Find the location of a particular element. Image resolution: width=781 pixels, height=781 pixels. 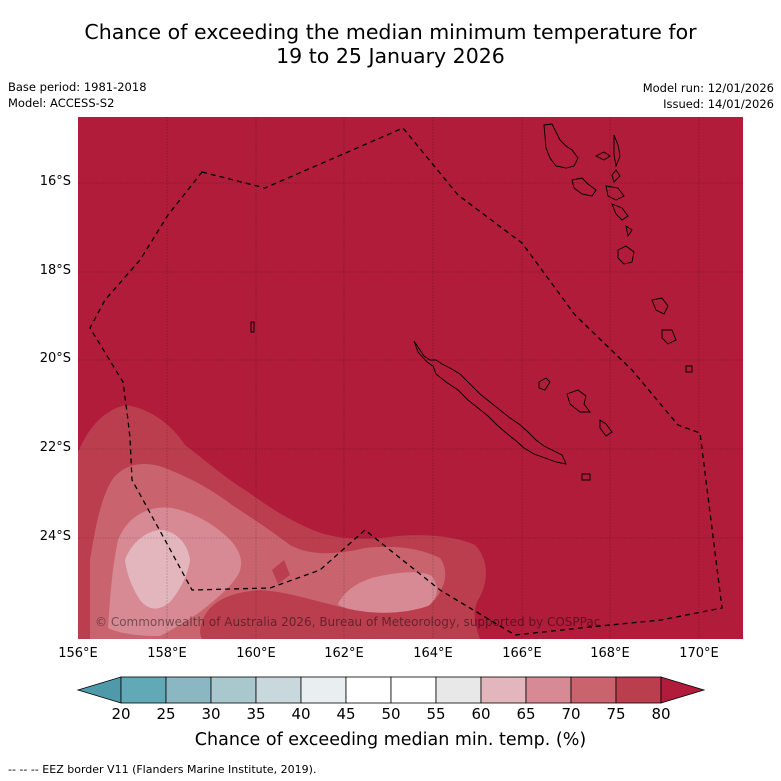

lat-tick-label: 22°S is located at coordinates (55, 447).